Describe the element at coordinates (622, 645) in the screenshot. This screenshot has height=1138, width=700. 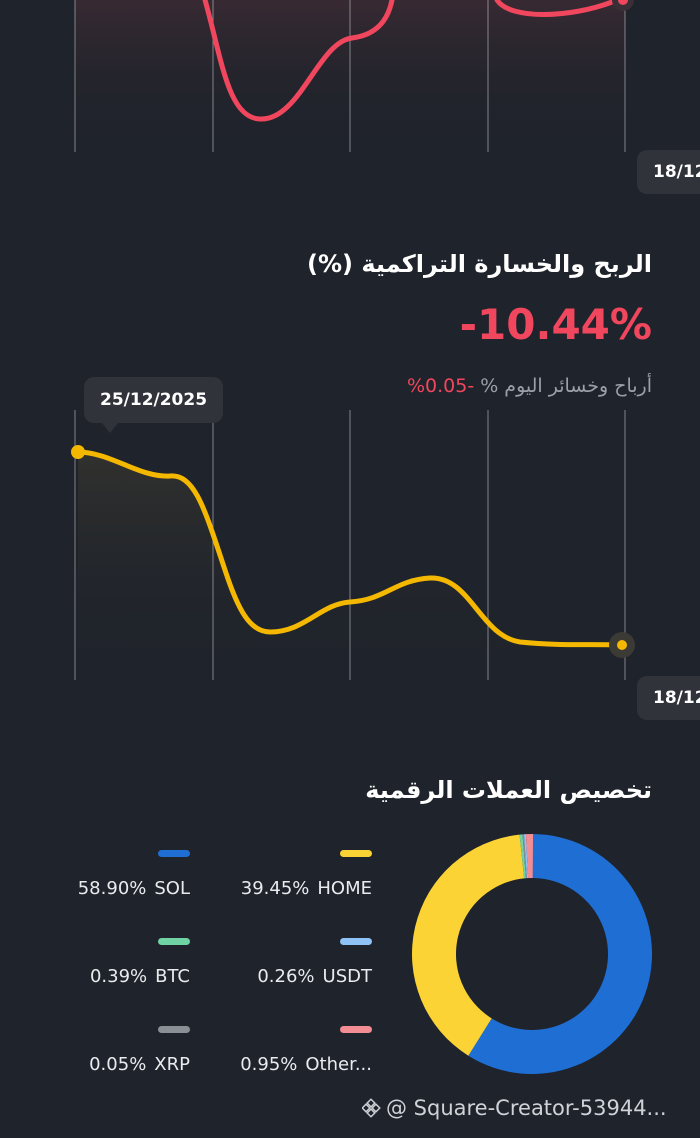
I see `end-point` at that location.